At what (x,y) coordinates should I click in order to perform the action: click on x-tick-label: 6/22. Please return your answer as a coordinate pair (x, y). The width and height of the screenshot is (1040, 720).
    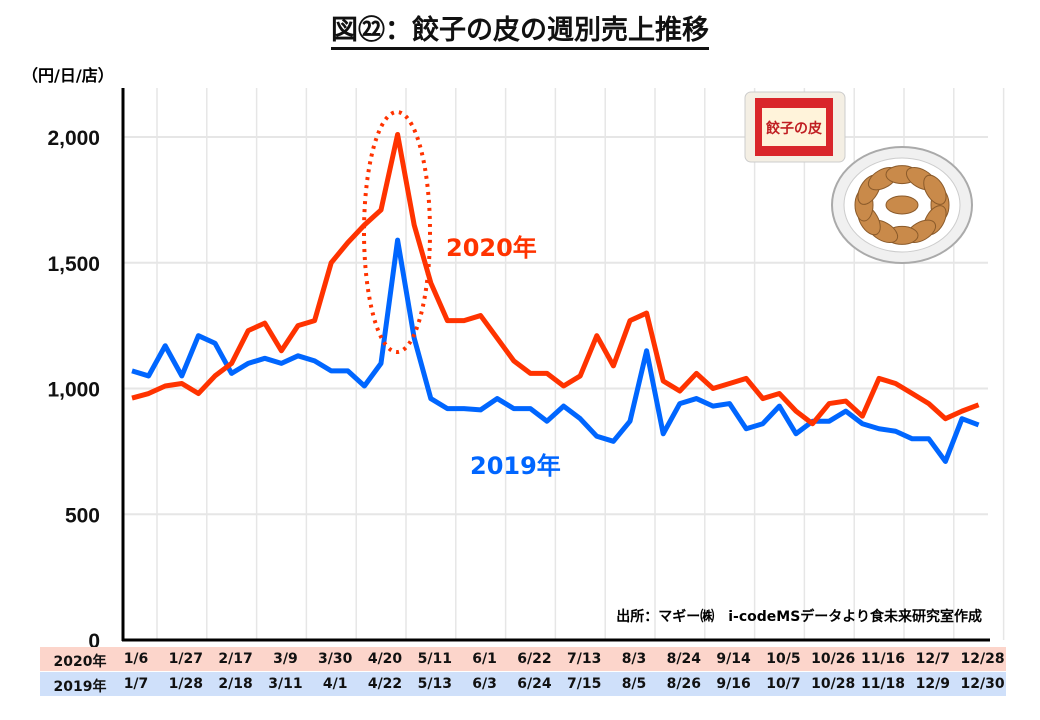
    Looking at the image, I should click on (534, 659).